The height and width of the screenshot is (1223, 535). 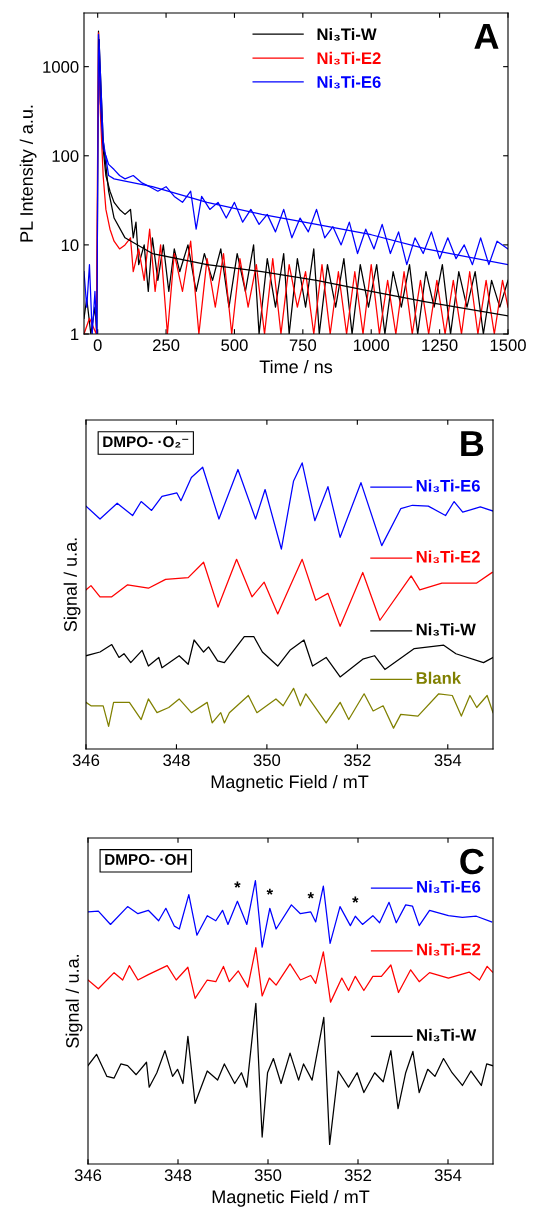 What do you see at coordinates (97, 345) in the screenshot?
I see `x-tick-label: 0` at bounding box center [97, 345].